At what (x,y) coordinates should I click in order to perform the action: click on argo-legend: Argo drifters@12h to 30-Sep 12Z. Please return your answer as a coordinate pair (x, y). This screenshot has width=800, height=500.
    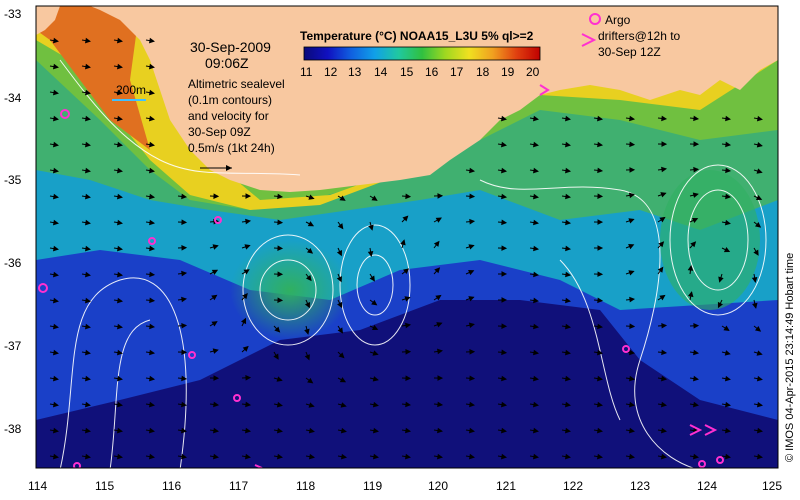
    Looking at the image, I should click on (631, 36).